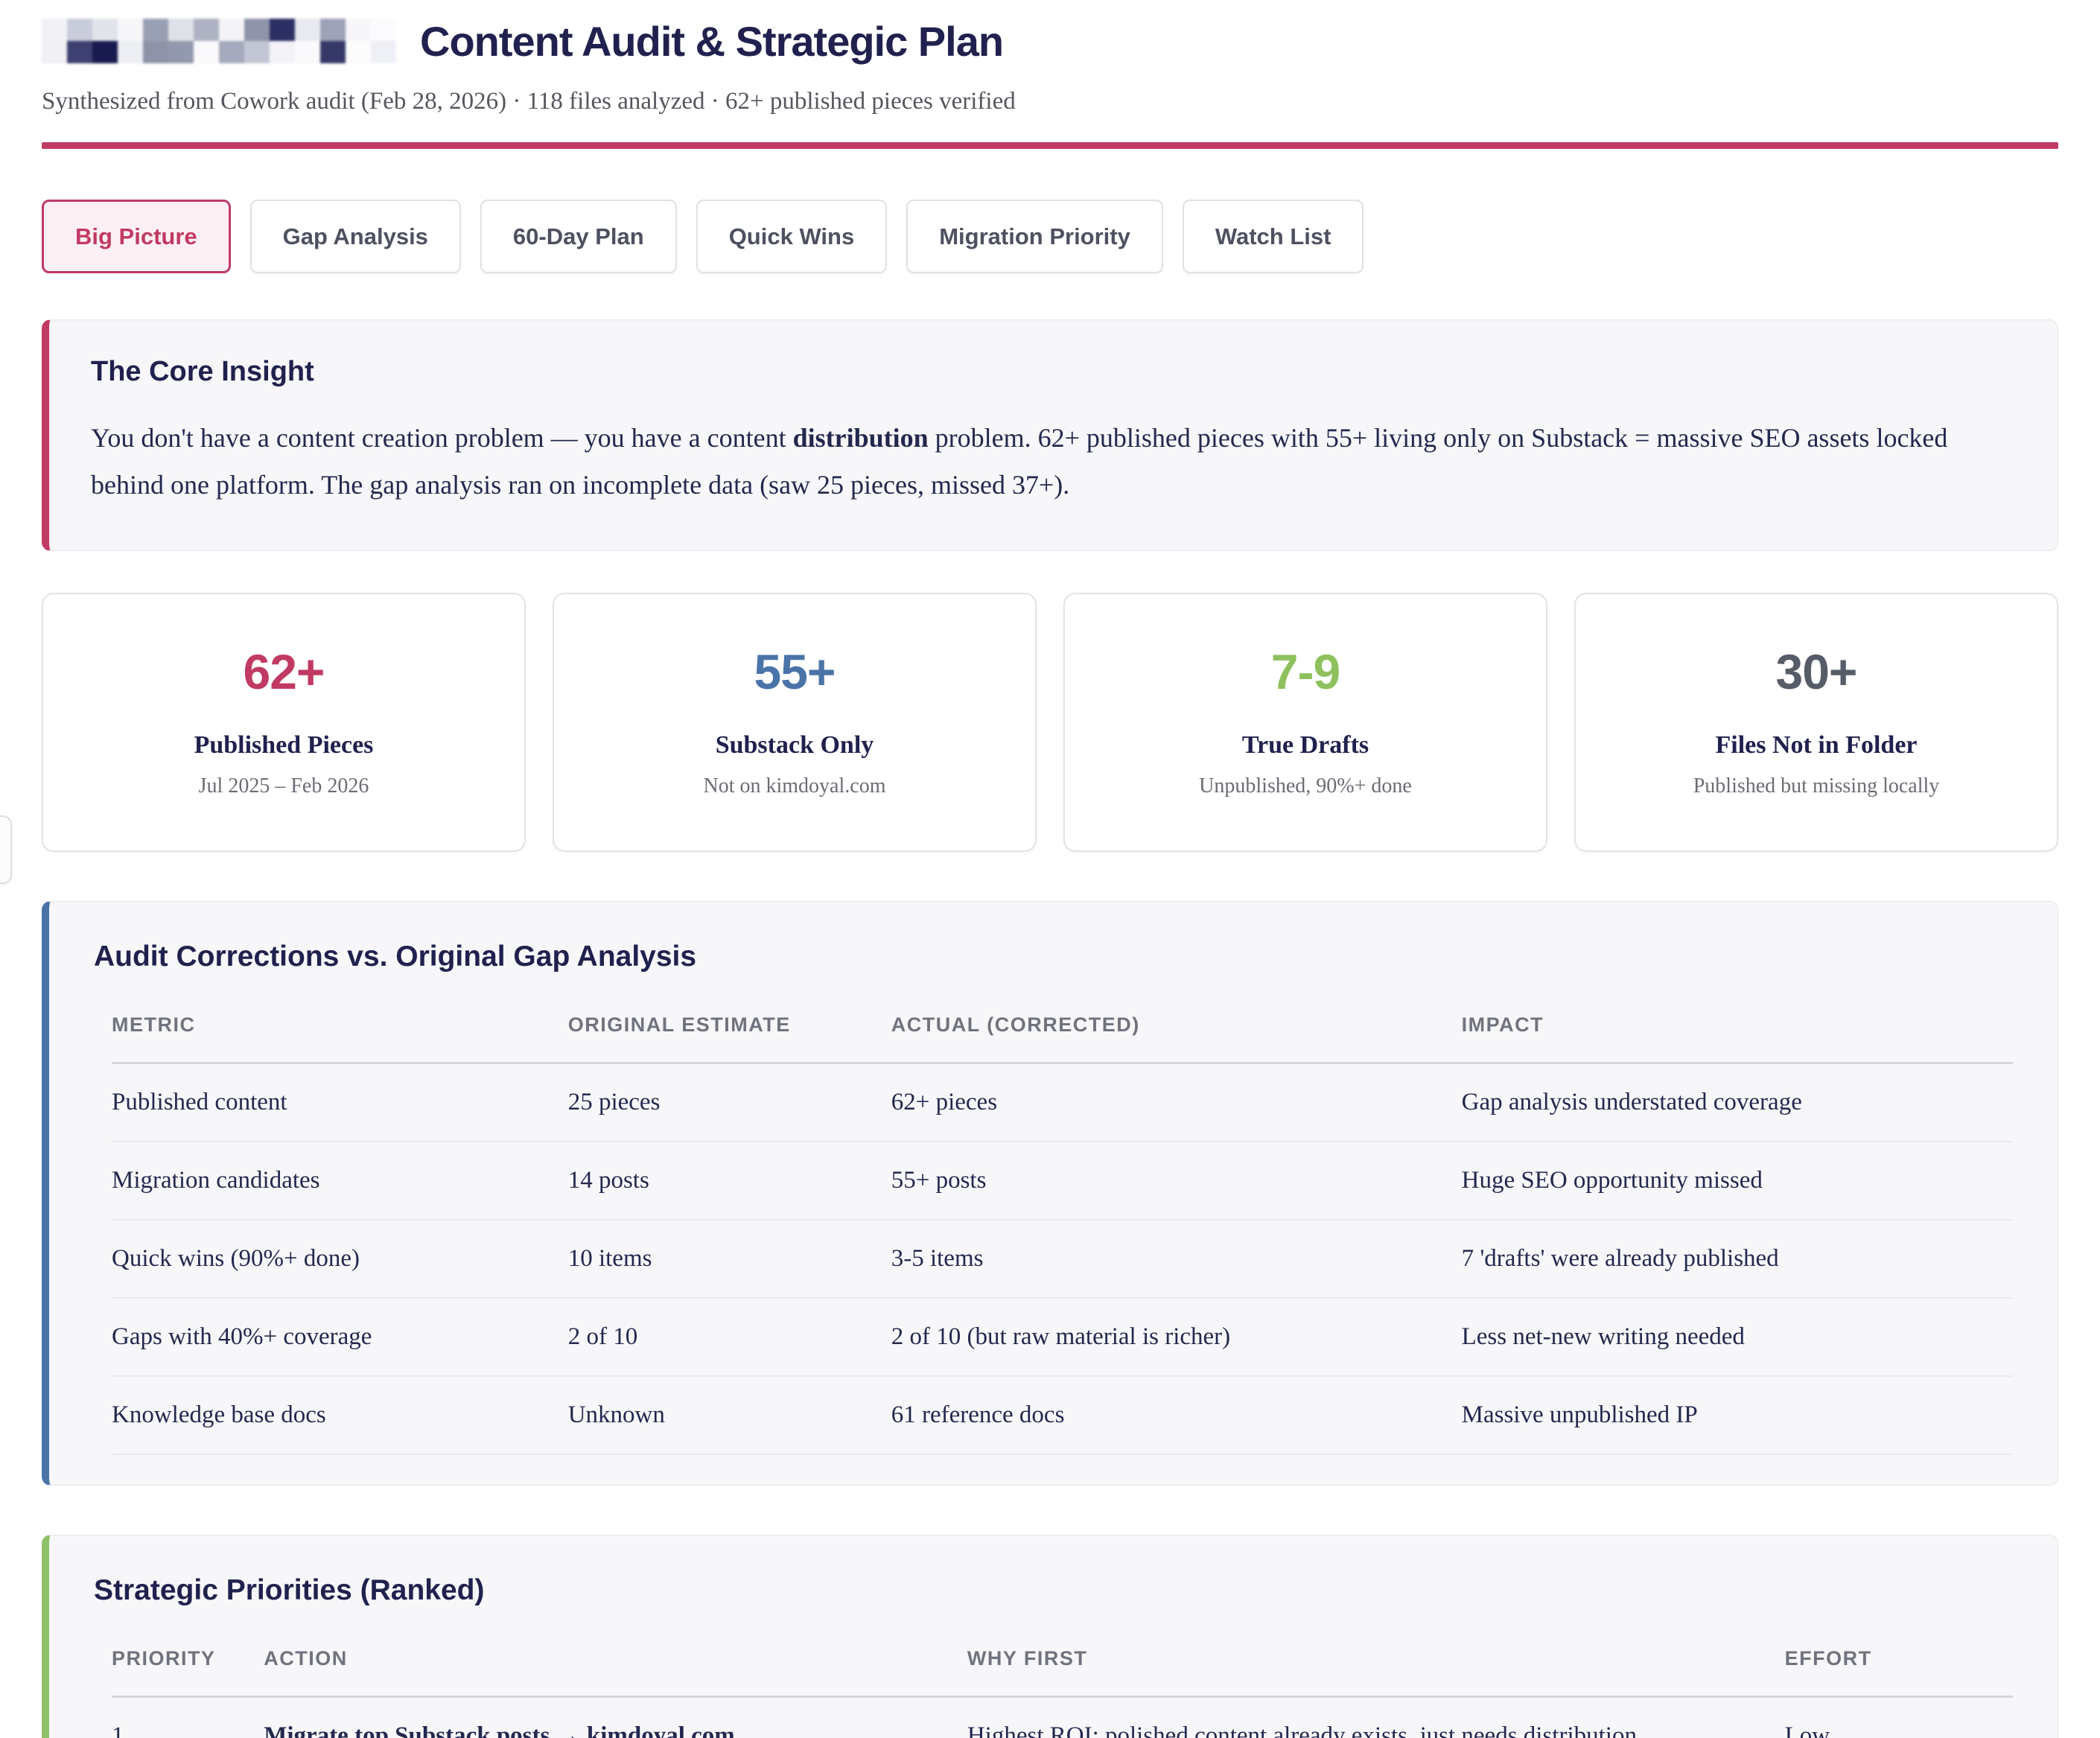 This screenshot has height=1738, width=2100. Describe the element at coordinates (1807, 1730) in the screenshot. I see `cell-effort: Low` at that location.